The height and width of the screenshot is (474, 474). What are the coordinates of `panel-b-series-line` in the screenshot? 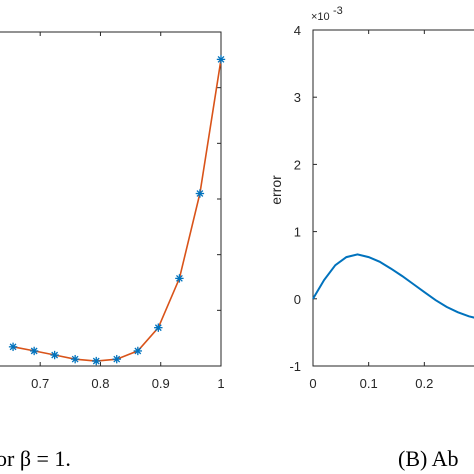 It's located at (393, 286).